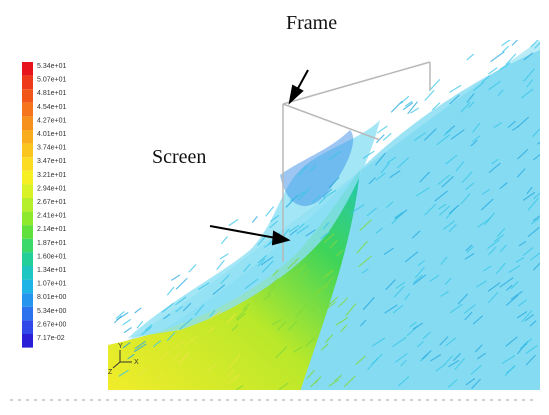 This screenshot has width=549, height=415. What do you see at coordinates (312, 23) in the screenshot?
I see `frame-label: Frame` at bounding box center [312, 23].